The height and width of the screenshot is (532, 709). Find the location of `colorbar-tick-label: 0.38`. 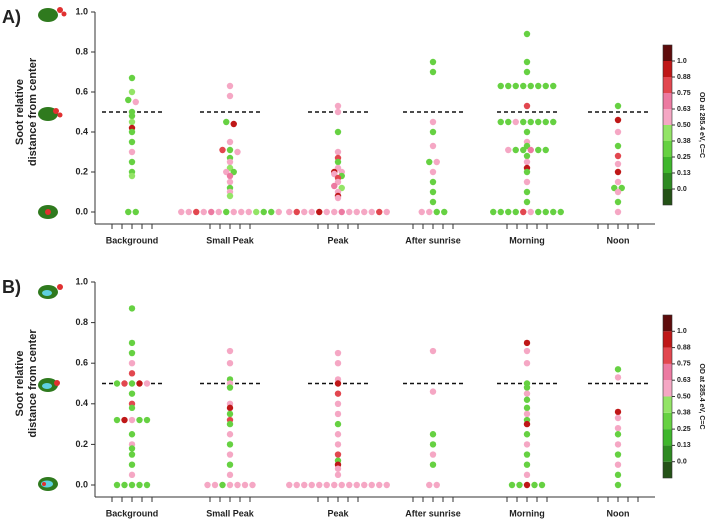

colorbar-tick-label: 0.38 is located at coordinates (684, 413).